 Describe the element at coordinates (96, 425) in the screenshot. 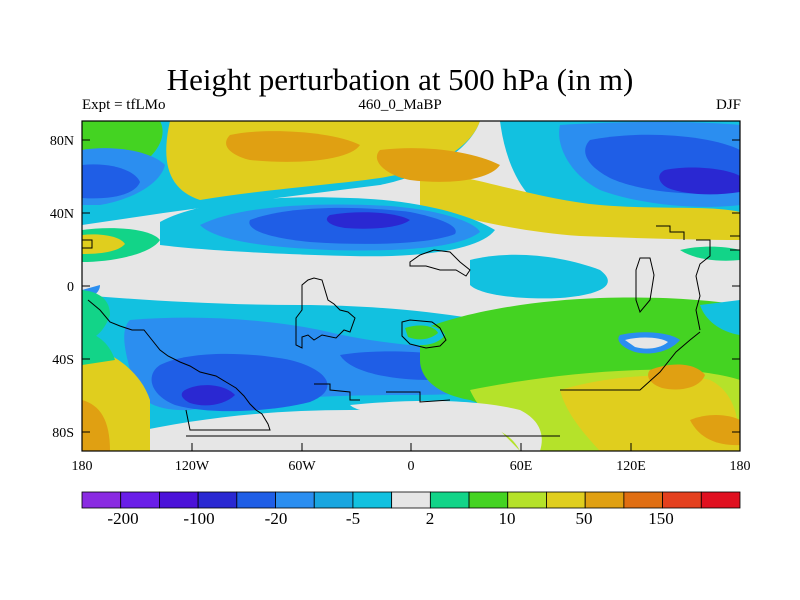

I see `contour-sw-orange` at that location.